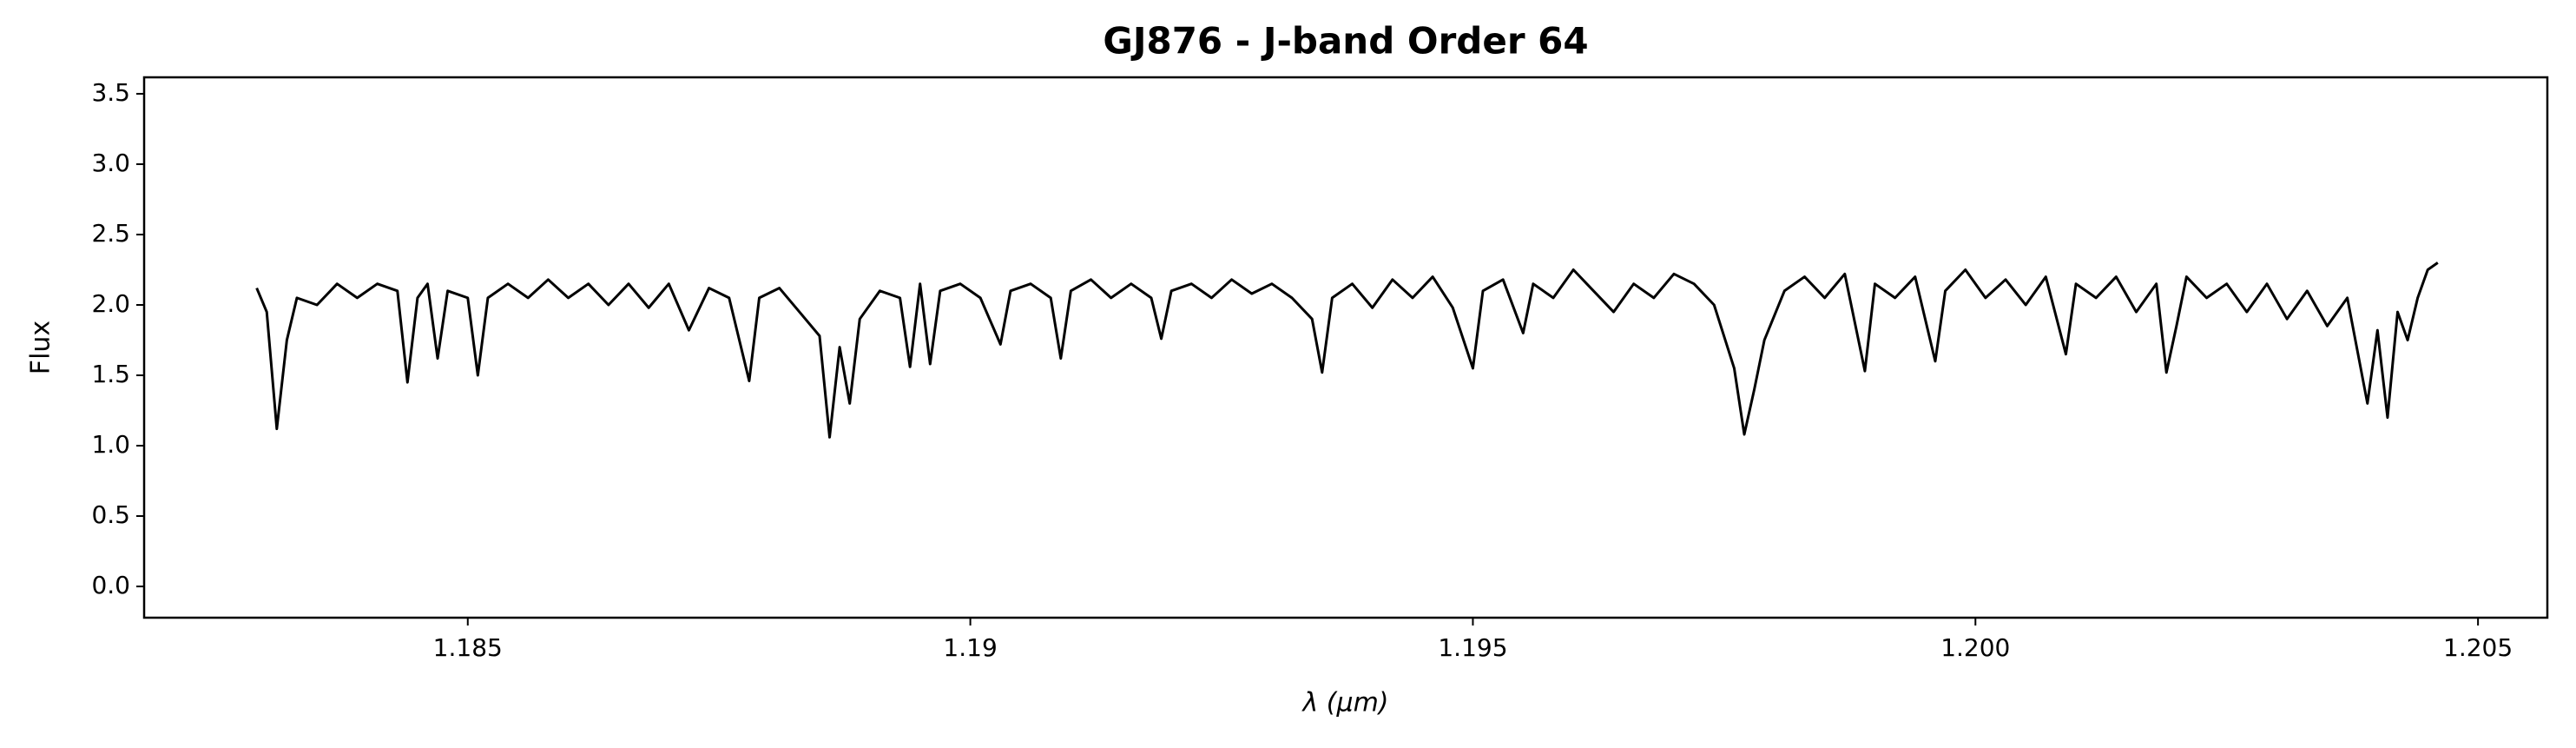 The width and height of the screenshot is (2576, 748). Describe the element at coordinates (970, 647) in the screenshot. I see `x-tick-label: 1.19` at that location.